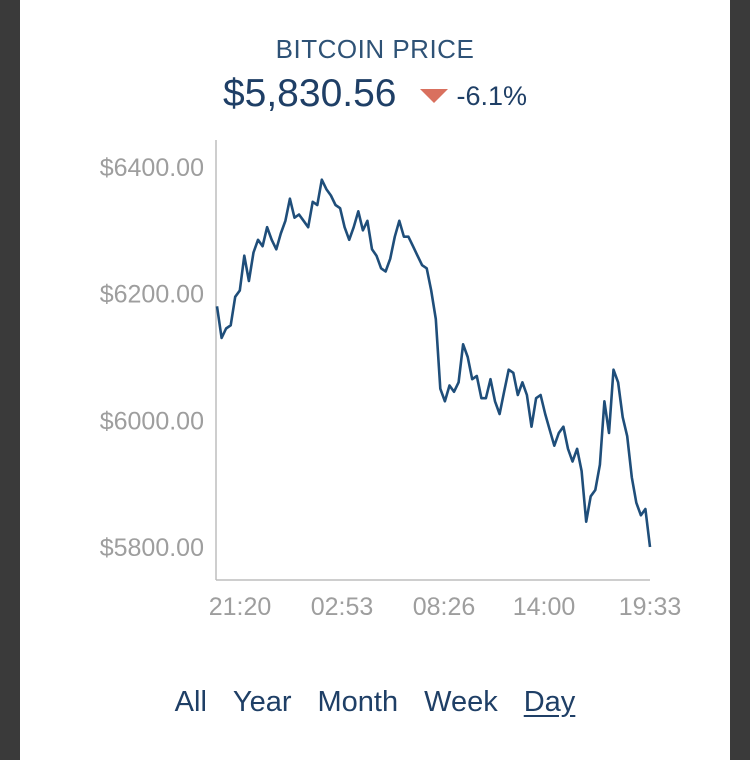 This screenshot has width=750, height=760. What do you see at coordinates (342, 607) in the screenshot?
I see `x-tick-label: 02:53` at bounding box center [342, 607].